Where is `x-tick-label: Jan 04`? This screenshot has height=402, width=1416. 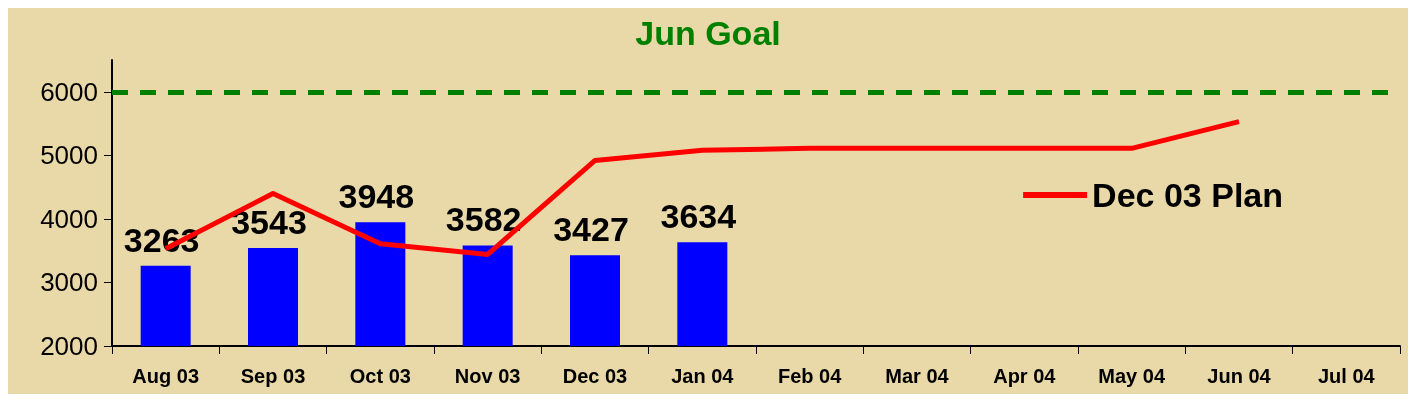 x-tick-label: Jan 04 is located at coordinates (703, 376).